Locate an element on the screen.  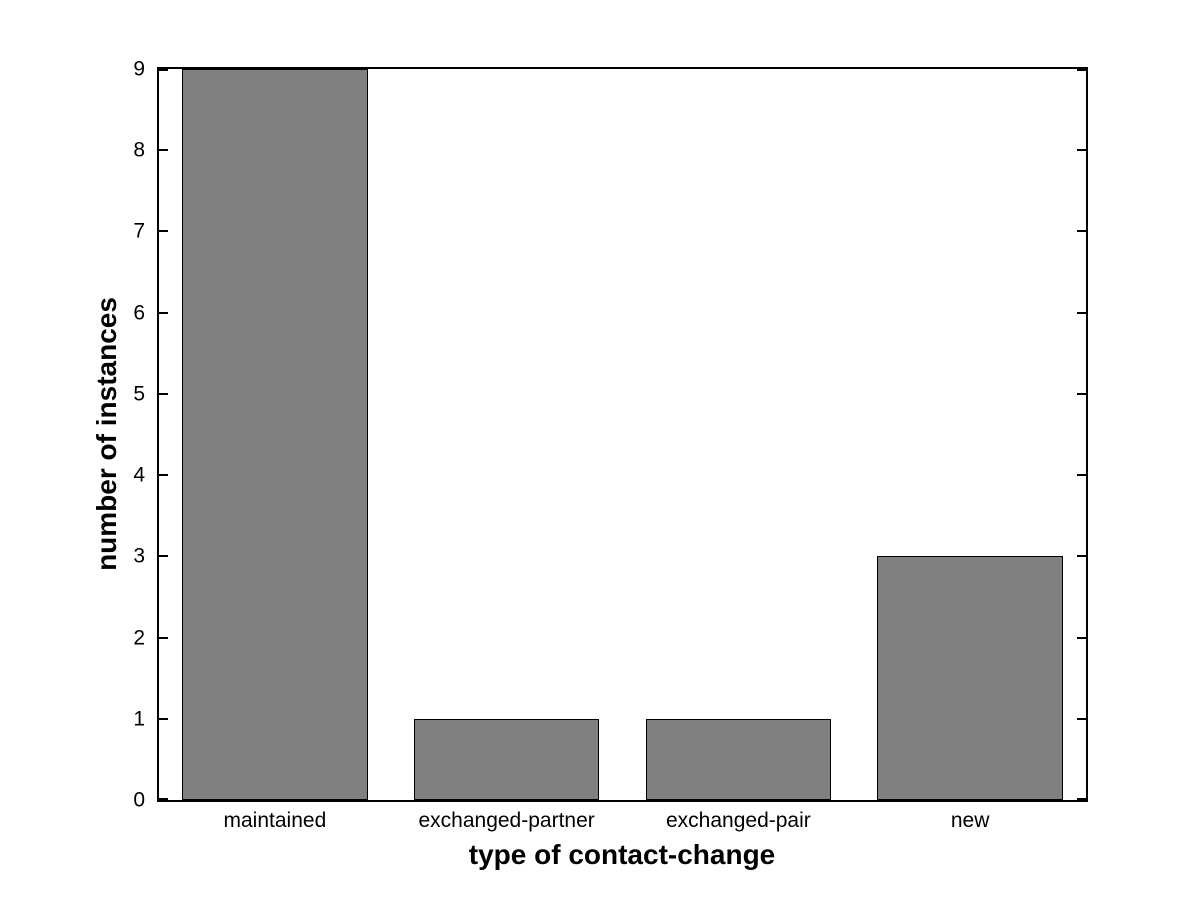
y-tick-label: 4 is located at coordinates (139, 475).